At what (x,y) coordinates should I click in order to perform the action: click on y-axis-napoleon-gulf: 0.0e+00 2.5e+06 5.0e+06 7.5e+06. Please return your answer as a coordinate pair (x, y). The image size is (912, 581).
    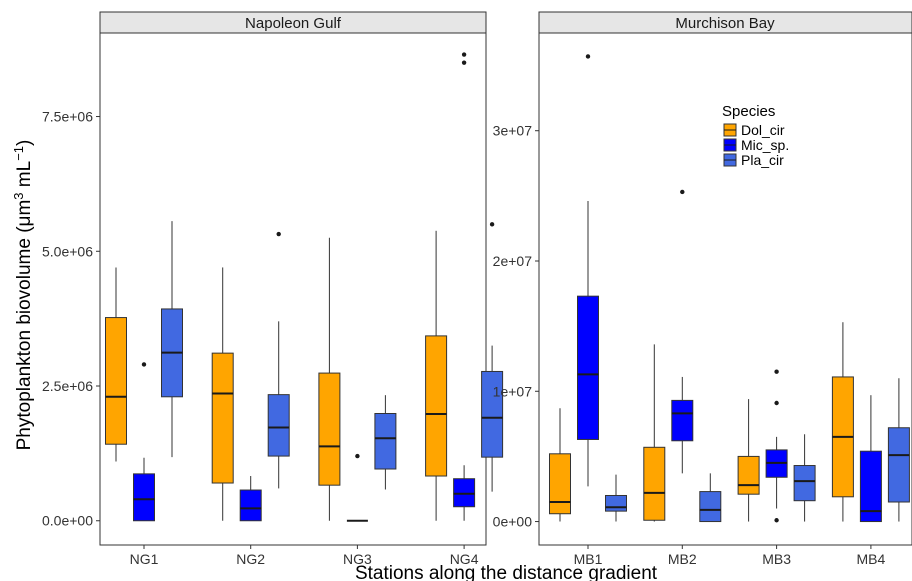
    Looking at the image, I should click on (71, 319).